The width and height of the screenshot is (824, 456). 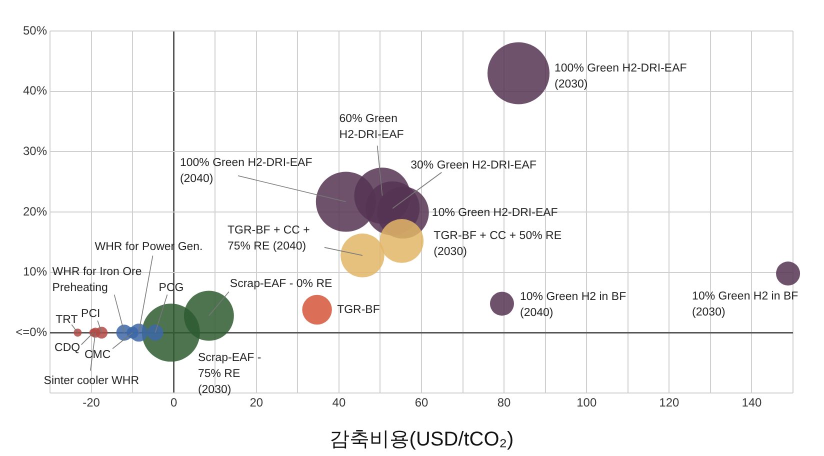 What do you see at coordinates (90, 314) in the screenshot?
I see `series-label: PCI` at bounding box center [90, 314].